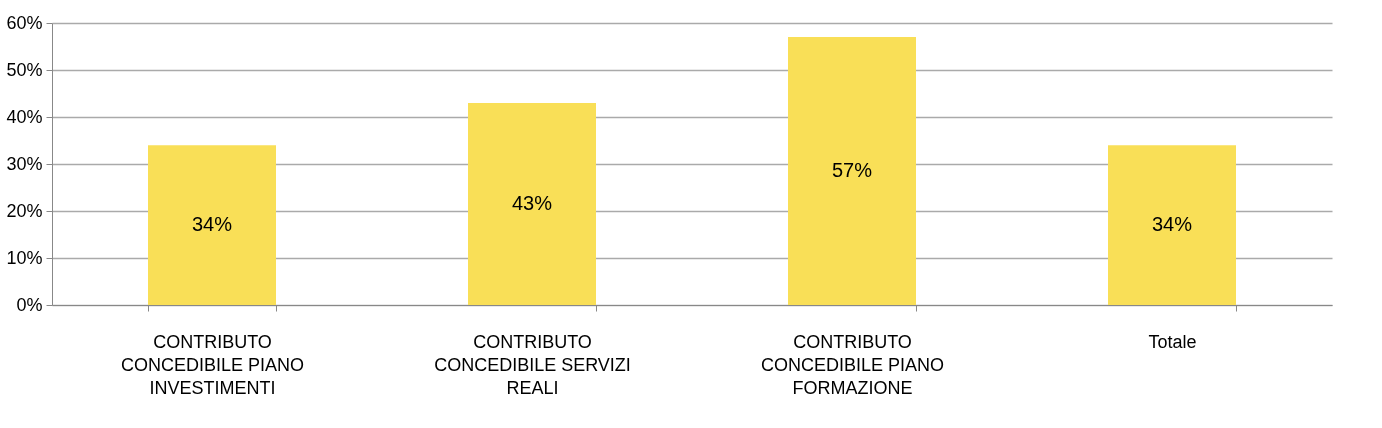 The width and height of the screenshot is (1382, 428). I want to click on y-tick-label: 60%, so click(24, 22).